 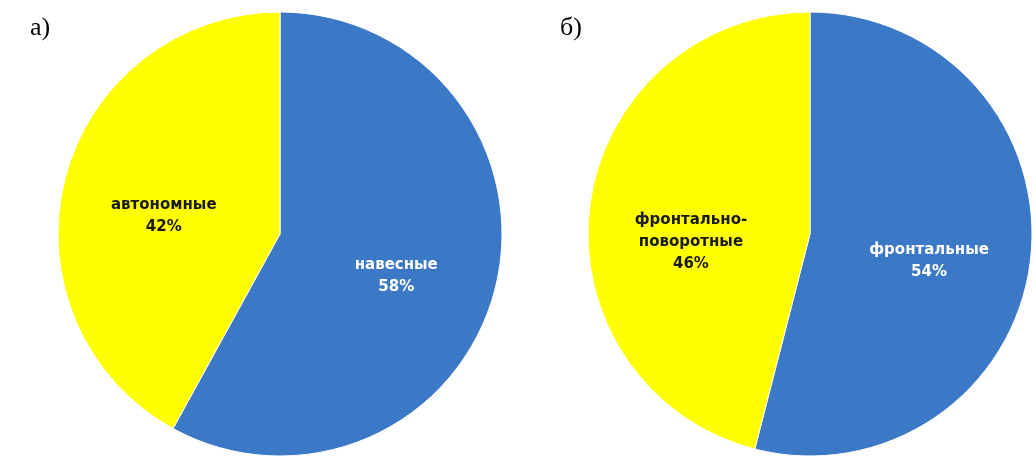 What do you see at coordinates (163, 204) in the screenshot?
I see `slice-label: автономные` at bounding box center [163, 204].